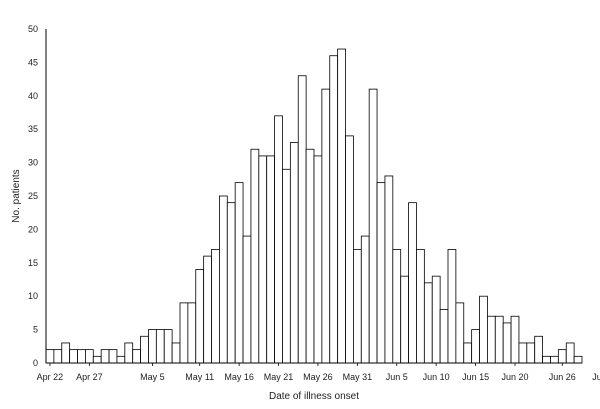 The width and height of the screenshot is (600, 409). Describe the element at coordinates (562, 377) in the screenshot. I see `x-tick-label: Jun 26` at that location.